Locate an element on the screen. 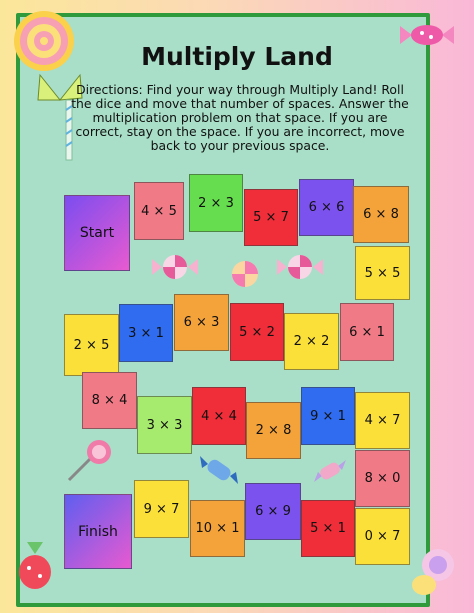 Image resolution: width=474 pixels, height=613 pixels. board-space: 3 × 3 is located at coordinates (164, 425).